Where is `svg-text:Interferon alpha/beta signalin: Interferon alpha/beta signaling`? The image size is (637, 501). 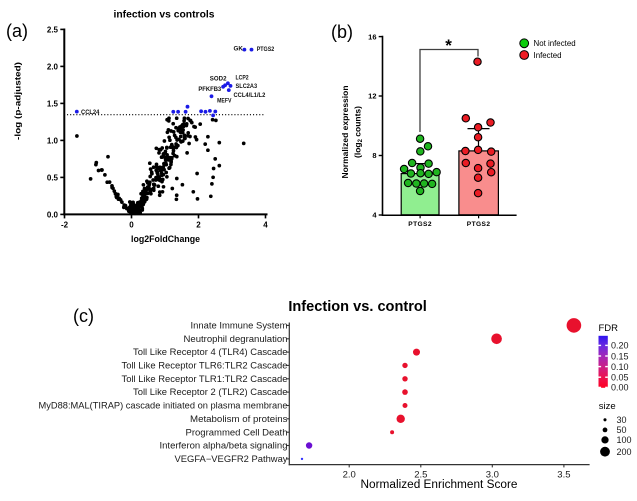
svg-text:Interferon alpha/beta signalin: Interferon alpha/beta signaling is located at coordinates (224, 446).